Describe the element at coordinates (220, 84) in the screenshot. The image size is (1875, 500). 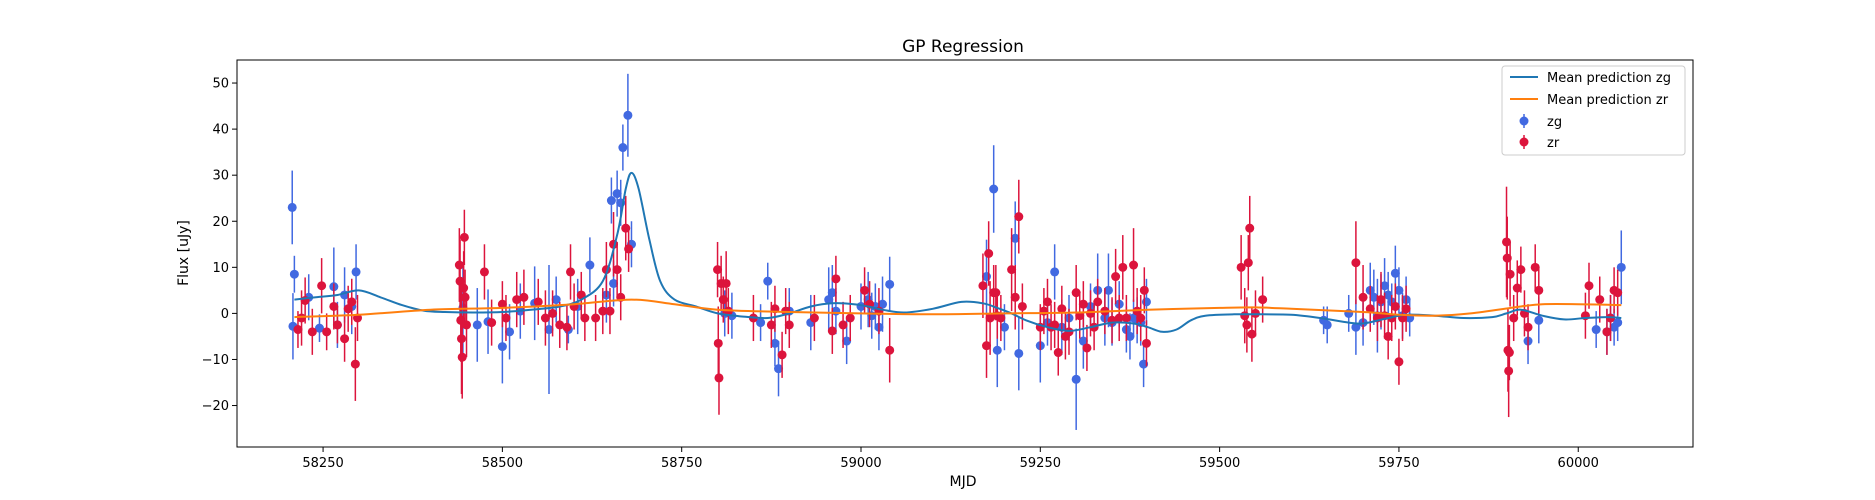
I see `y-tick-label: 50` at that location.